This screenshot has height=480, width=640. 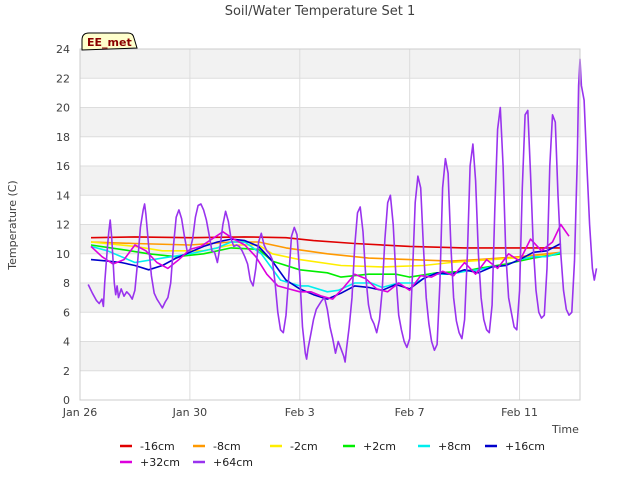 I want to click on y-tick-label: 16, so click(x=63, y=166).